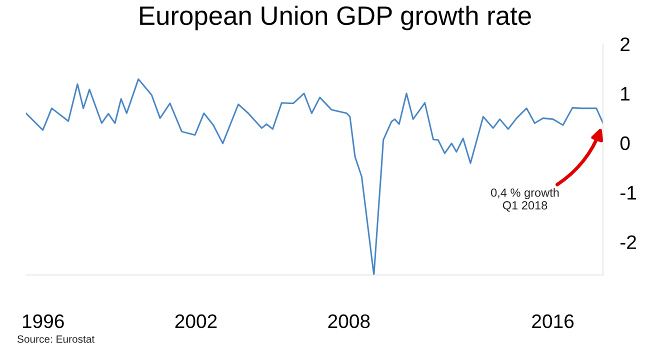  I want to click on source-note: Source: Eurostat, so click(56, 339).